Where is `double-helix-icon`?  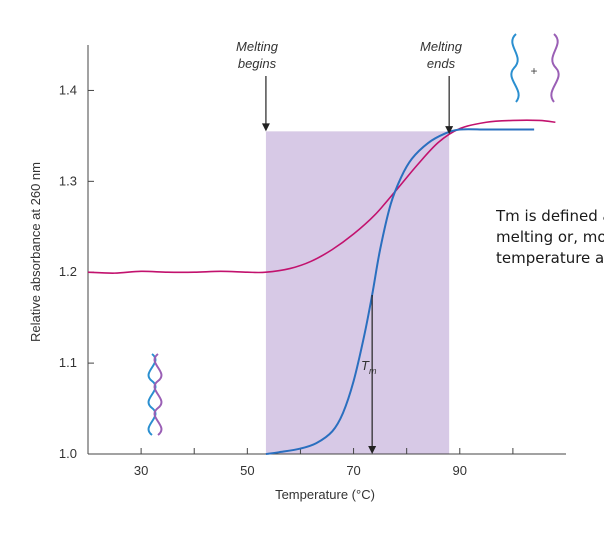 double-helix-icon is located at coordinates (155, 394).